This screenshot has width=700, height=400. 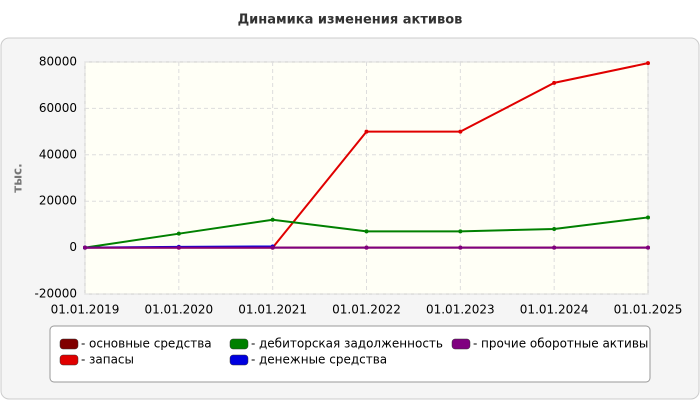 What do you see at coordinates (58, 108) in the screenshot?
I see `y-tick-label: 60000` at bounding box center [58, 108].